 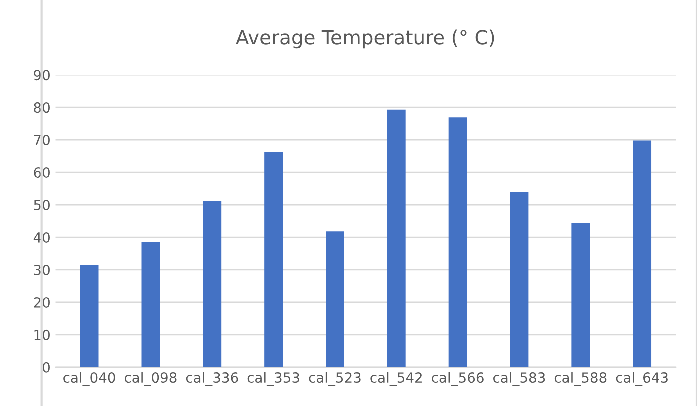 What do you see at coordinates (335, 379) in the screenshot?
I see `x-tick-label: cal_523` at bounding box center [335, 379].